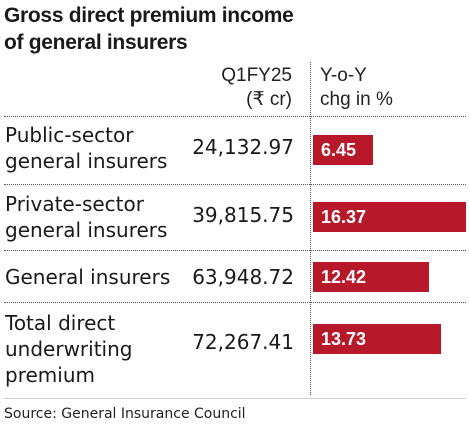 The height and width of the screenshot is (433, 470). What do you see at coordinates (389, 217) in the screenshot?
I see `bar-private-sector` at bounding box center [389, 217].